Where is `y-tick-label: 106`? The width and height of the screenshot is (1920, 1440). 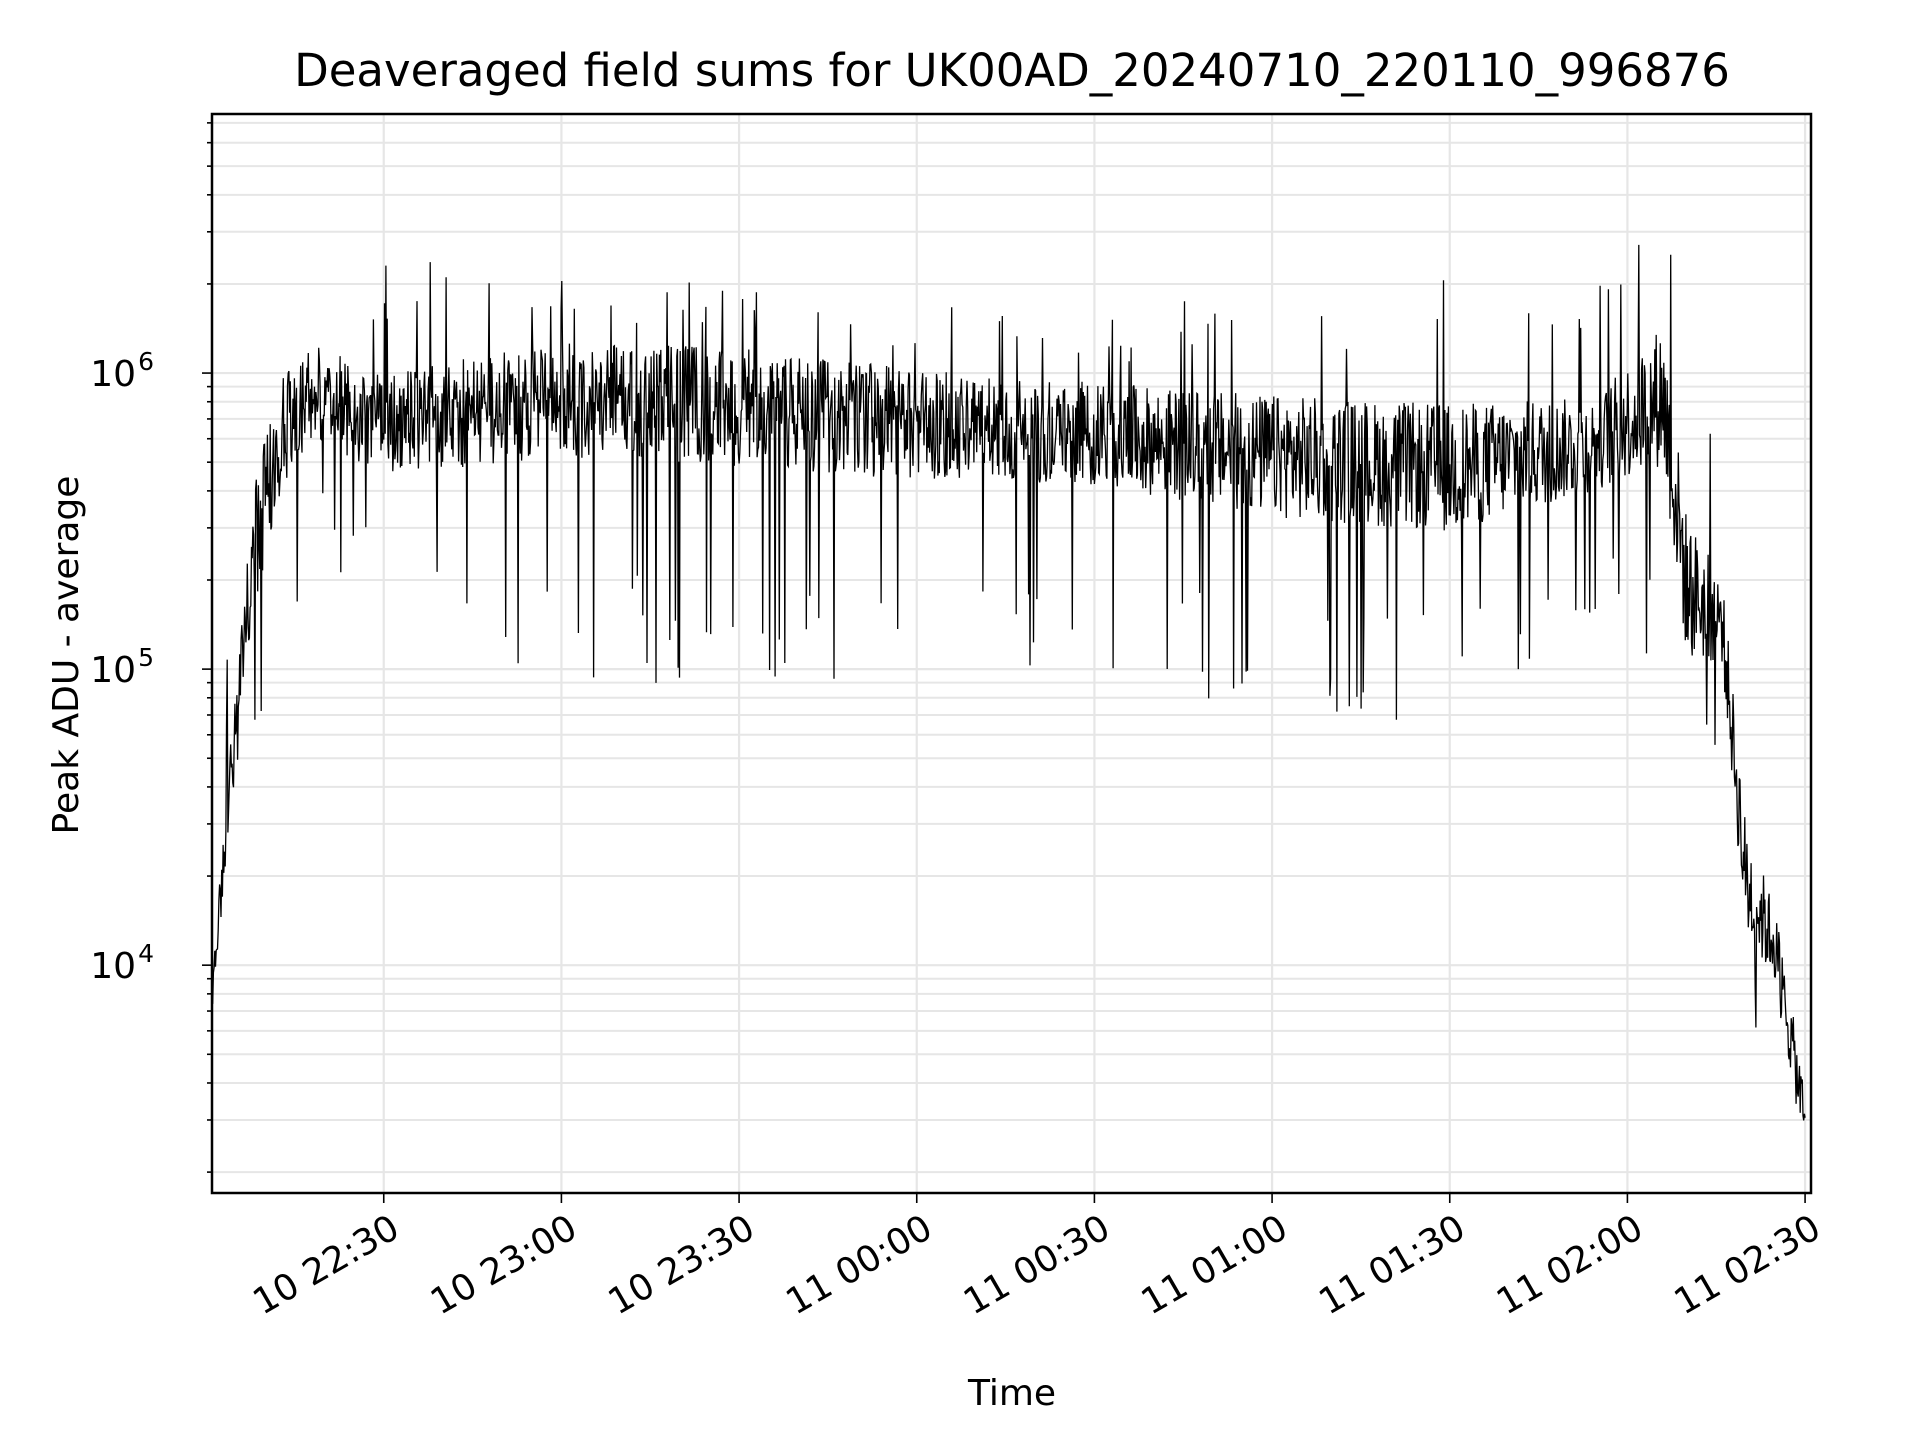
y-tick-label: 106 is located at coordinates (122, 371).